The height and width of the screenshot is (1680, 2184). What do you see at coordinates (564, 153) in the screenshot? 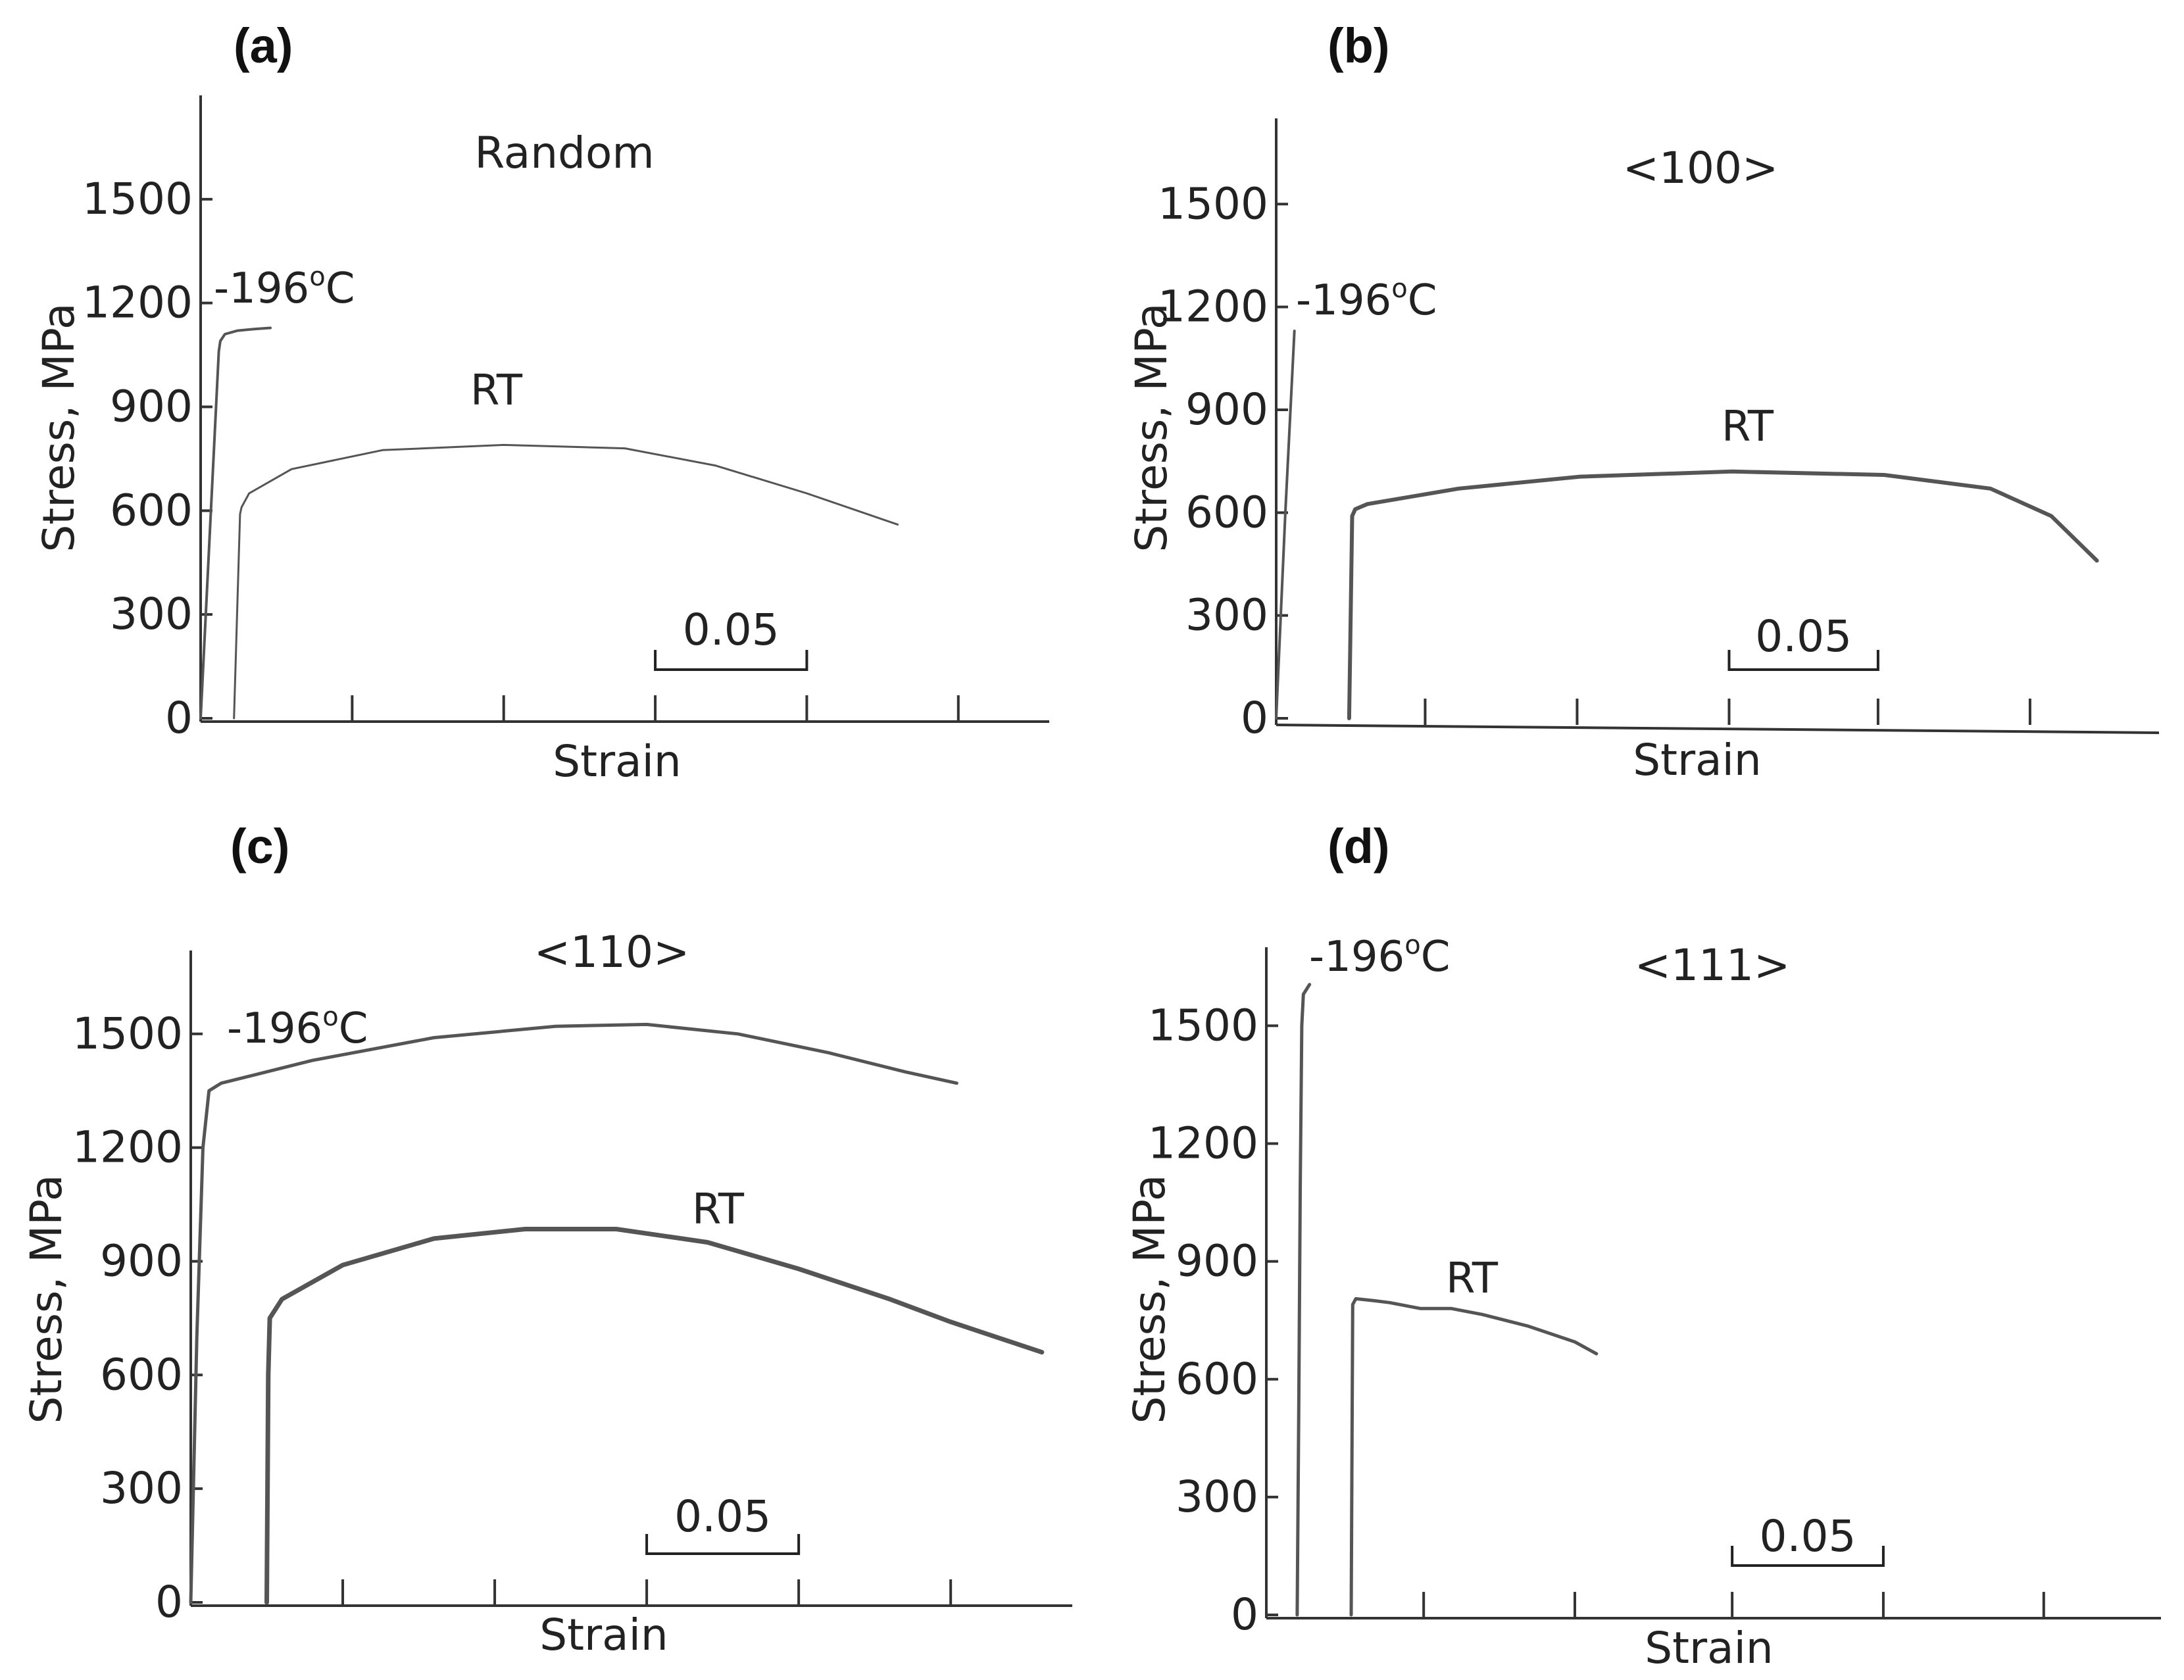
I see `chart-title: Random` at bounding box center [564, 153].